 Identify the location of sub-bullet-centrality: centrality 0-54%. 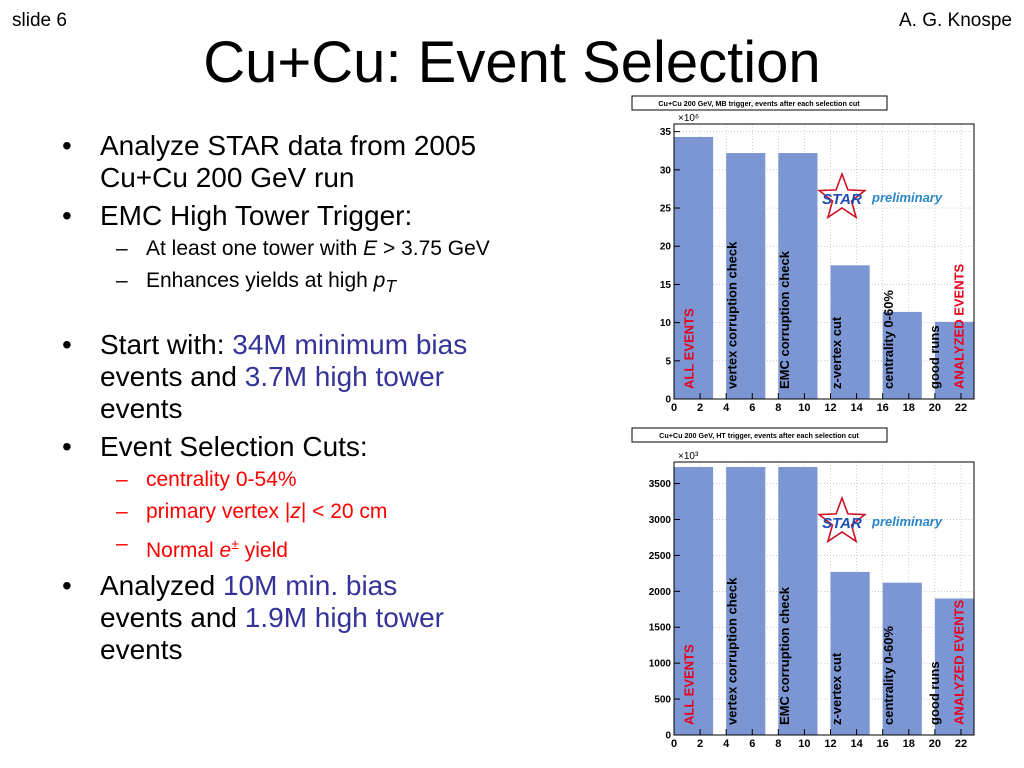
(340, 480).